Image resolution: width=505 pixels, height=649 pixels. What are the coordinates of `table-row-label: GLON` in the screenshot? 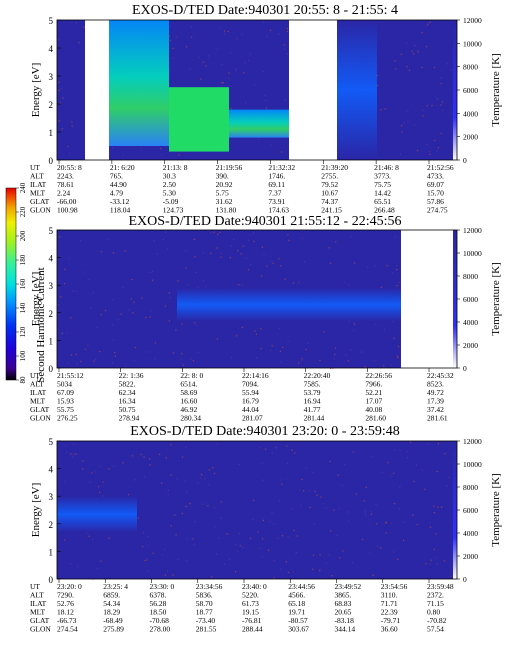 It's located at (40, 418).